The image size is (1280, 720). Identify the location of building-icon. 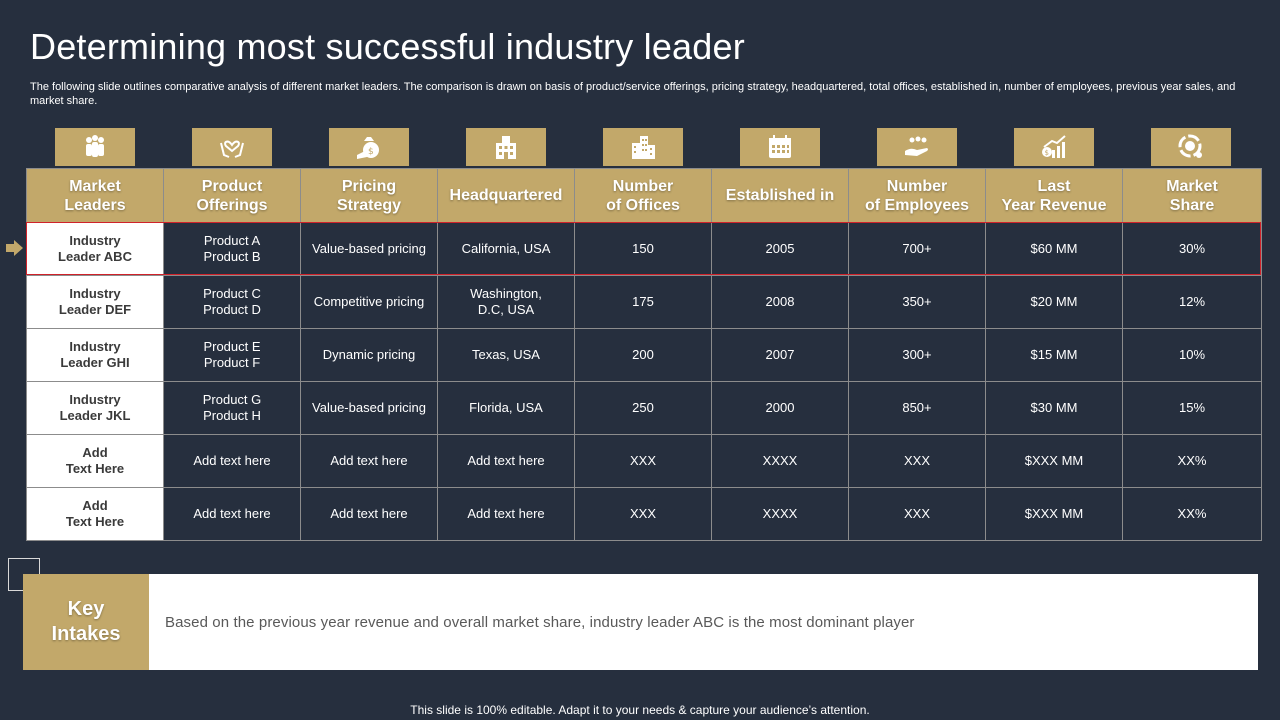
(506, 147).